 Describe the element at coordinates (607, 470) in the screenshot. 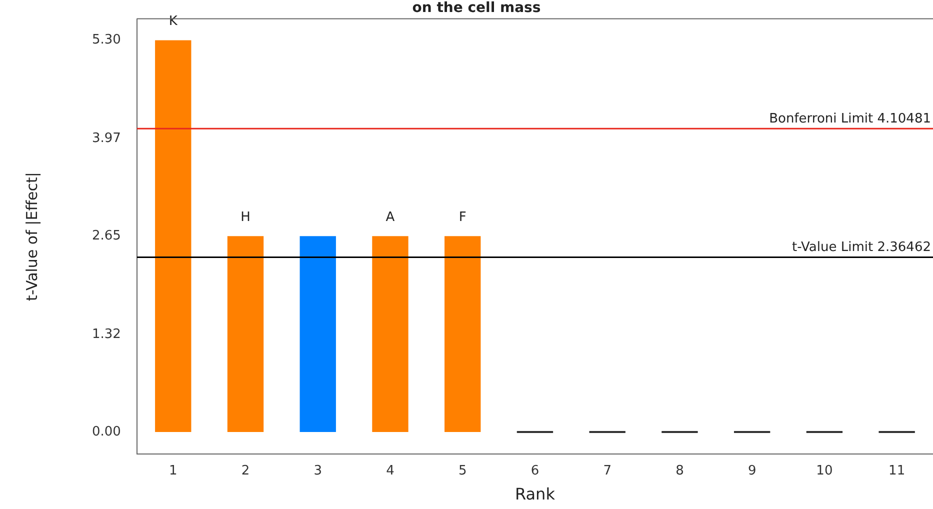

I see `x-tick-label: 7` at that location.